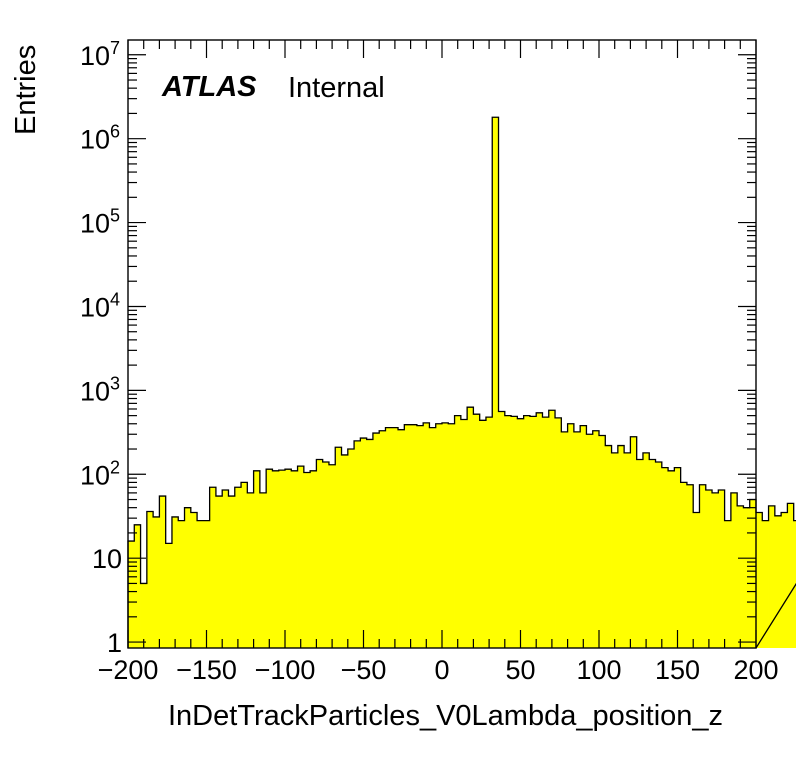  Describe the element at coordinates (26, 89) in the screenshot. I see `y-axis-title: Entries` at that location.